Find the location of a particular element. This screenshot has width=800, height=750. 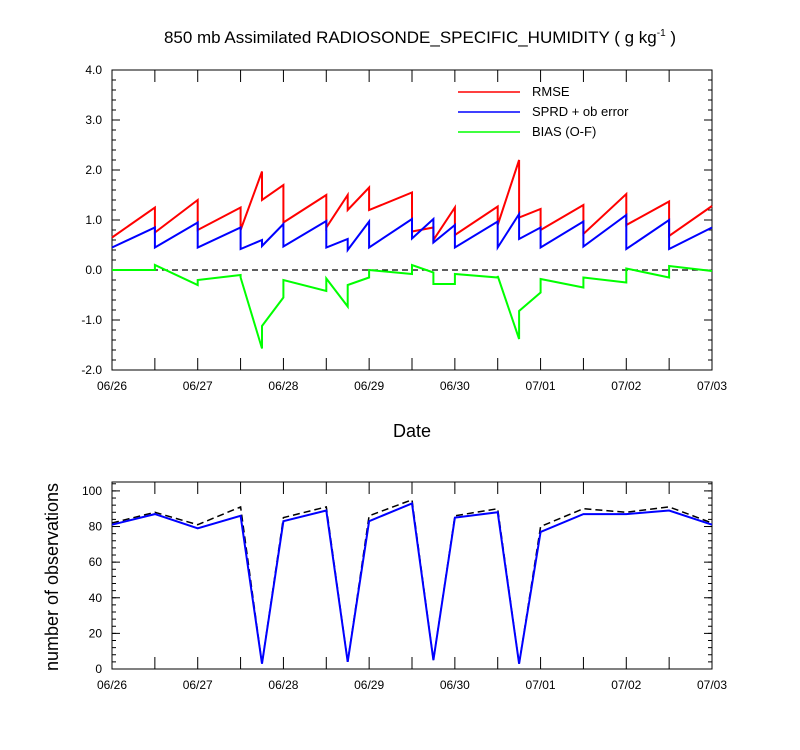

y-tick-label: 40 is located at coordinates (96, 598).